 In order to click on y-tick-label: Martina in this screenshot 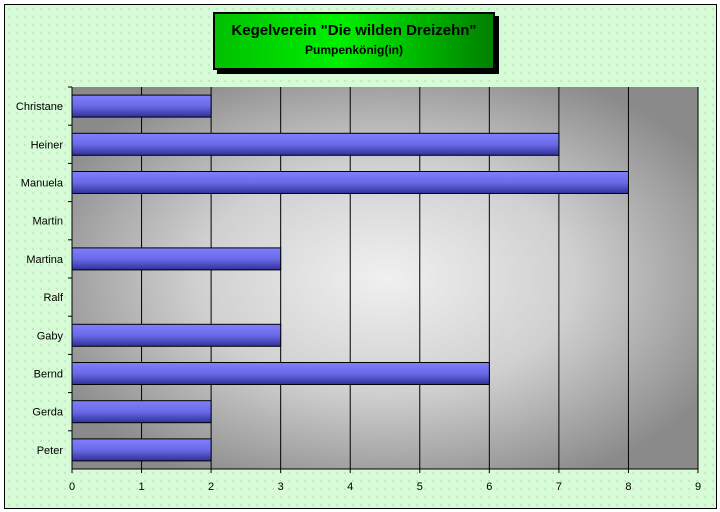, I will do `click(45, 260)`.